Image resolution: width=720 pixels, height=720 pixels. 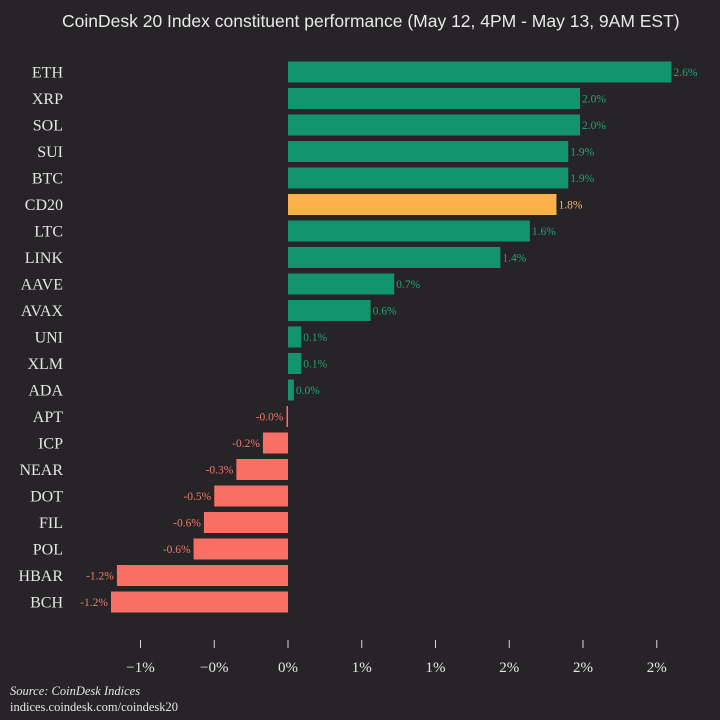 What do you see at coordinates (686, 73) in the screenshot?
I see `value-label-eth: 2.6%` at bounding box center [686, 73].